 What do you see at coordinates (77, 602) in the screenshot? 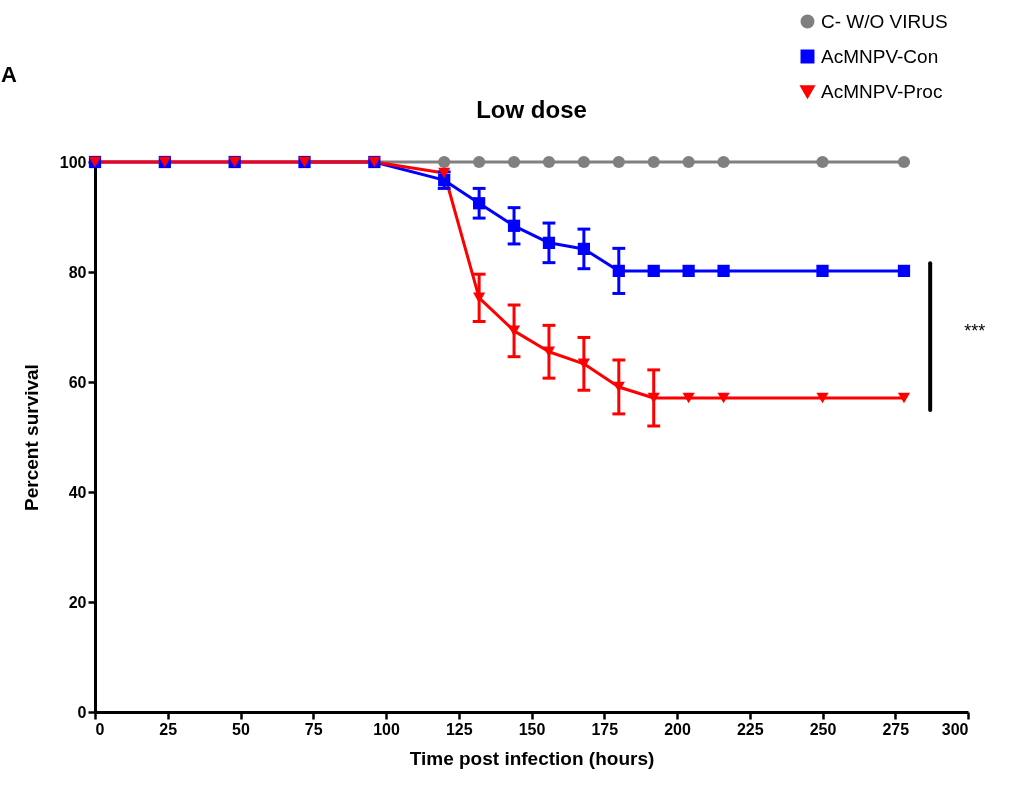
I see `y-tick-label: 20` at bounding box center [77, 602].